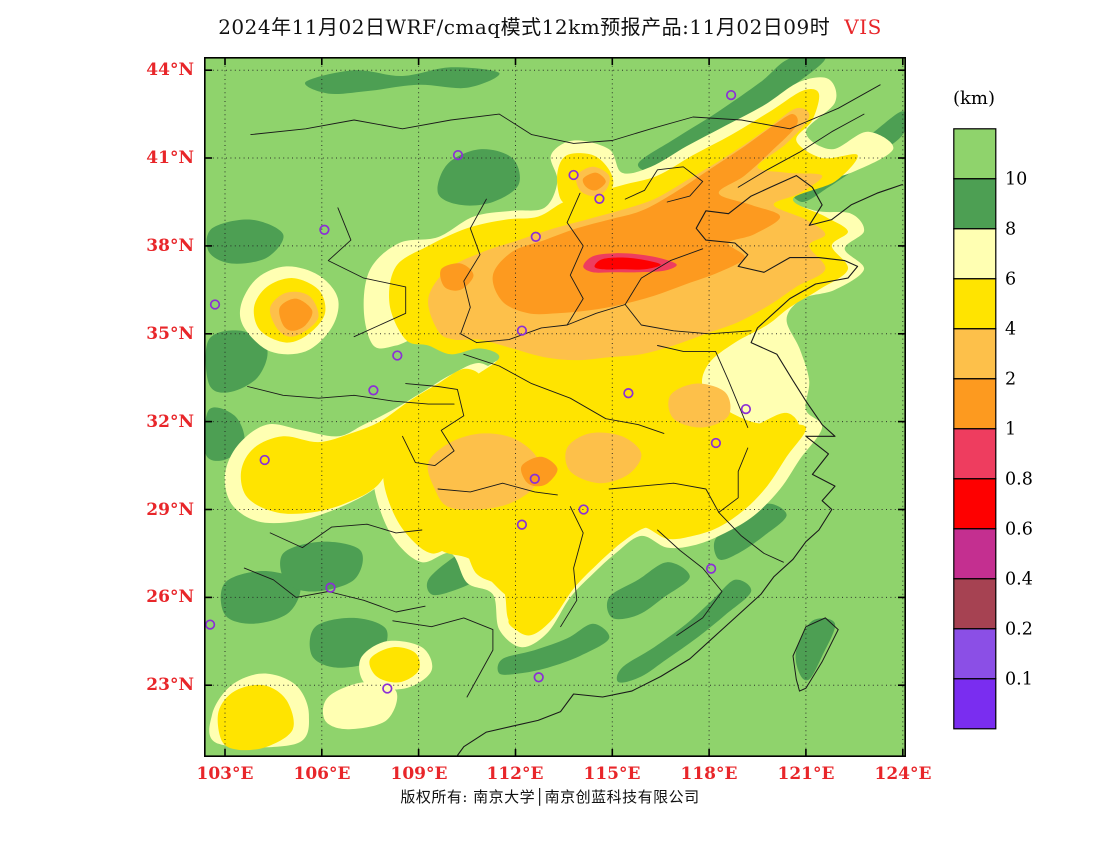 The image size is (1100, 850). Describe the element at coordinates (1010, 230) in the screenshot. I see `legend-tick-label: 8` at that location.